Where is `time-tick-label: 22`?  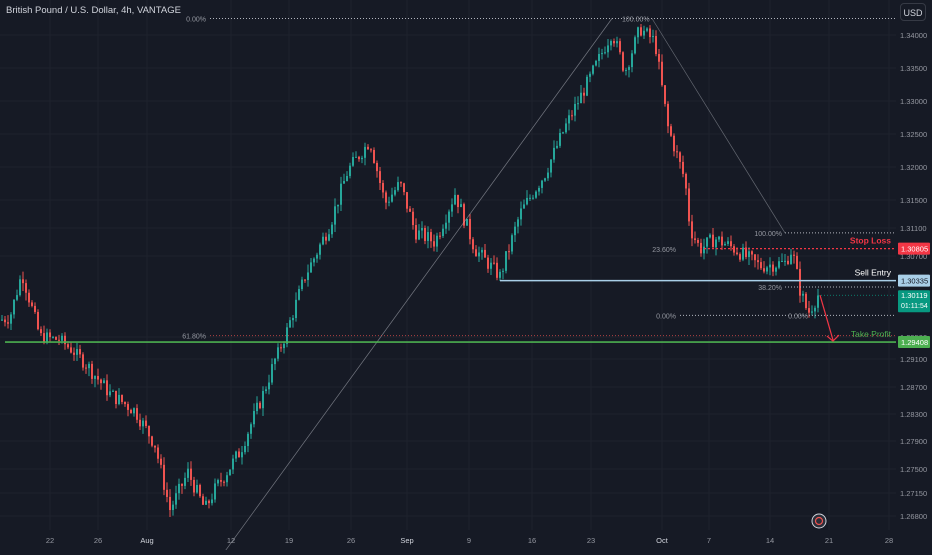
time-tick-label: 22 is located at coordinates (50, 540).